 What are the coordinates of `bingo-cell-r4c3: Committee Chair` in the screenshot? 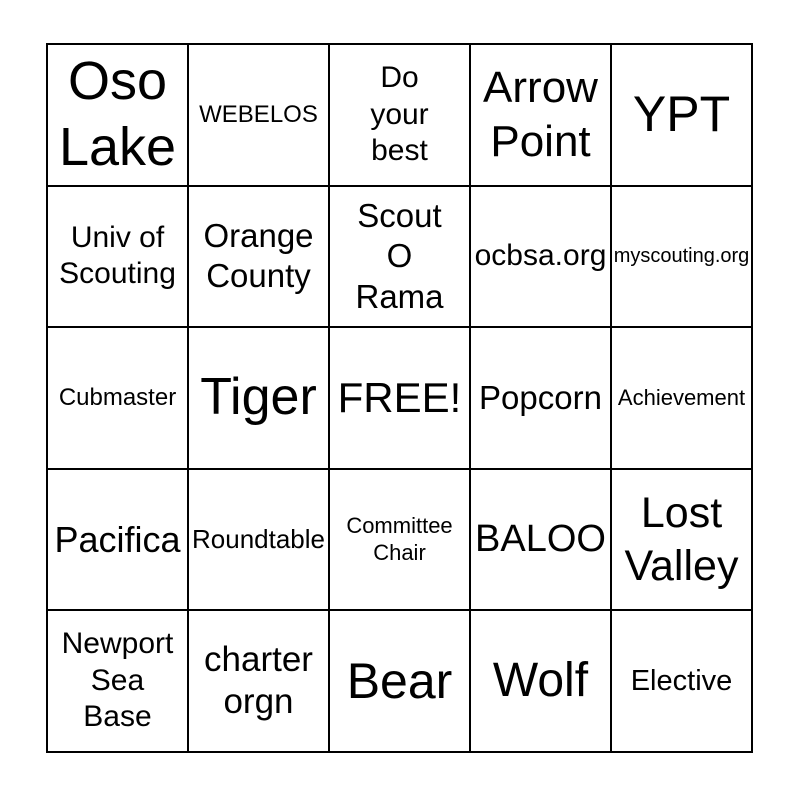 It's located at (400, 540).